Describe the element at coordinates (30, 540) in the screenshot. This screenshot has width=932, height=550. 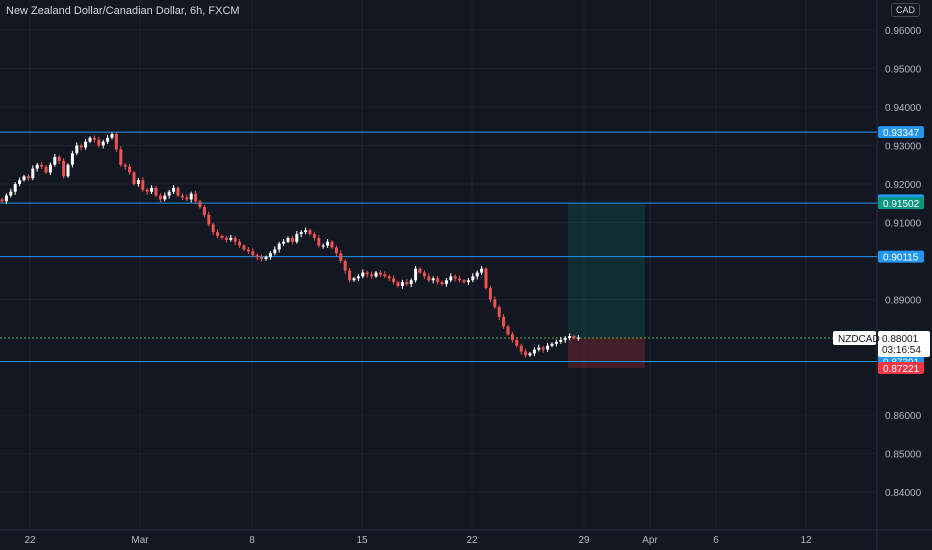
I see `time-tick-label: 22` at that location.